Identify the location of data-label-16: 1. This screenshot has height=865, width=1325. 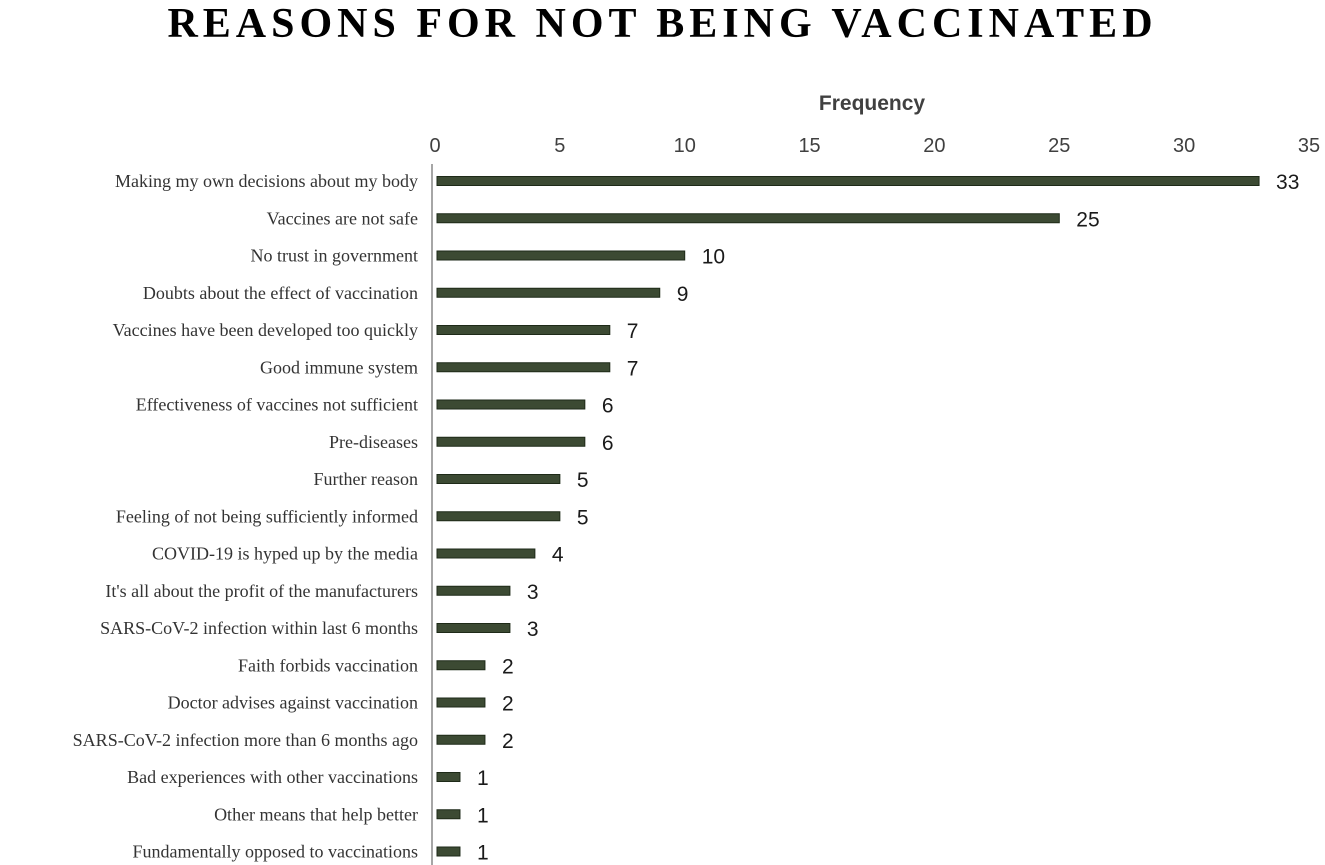
(483, 778).